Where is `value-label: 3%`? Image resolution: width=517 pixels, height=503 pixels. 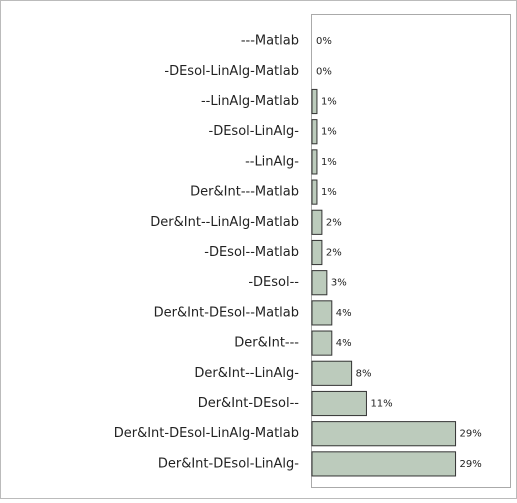
value-label: 3% is located at coordinates (339, 283).